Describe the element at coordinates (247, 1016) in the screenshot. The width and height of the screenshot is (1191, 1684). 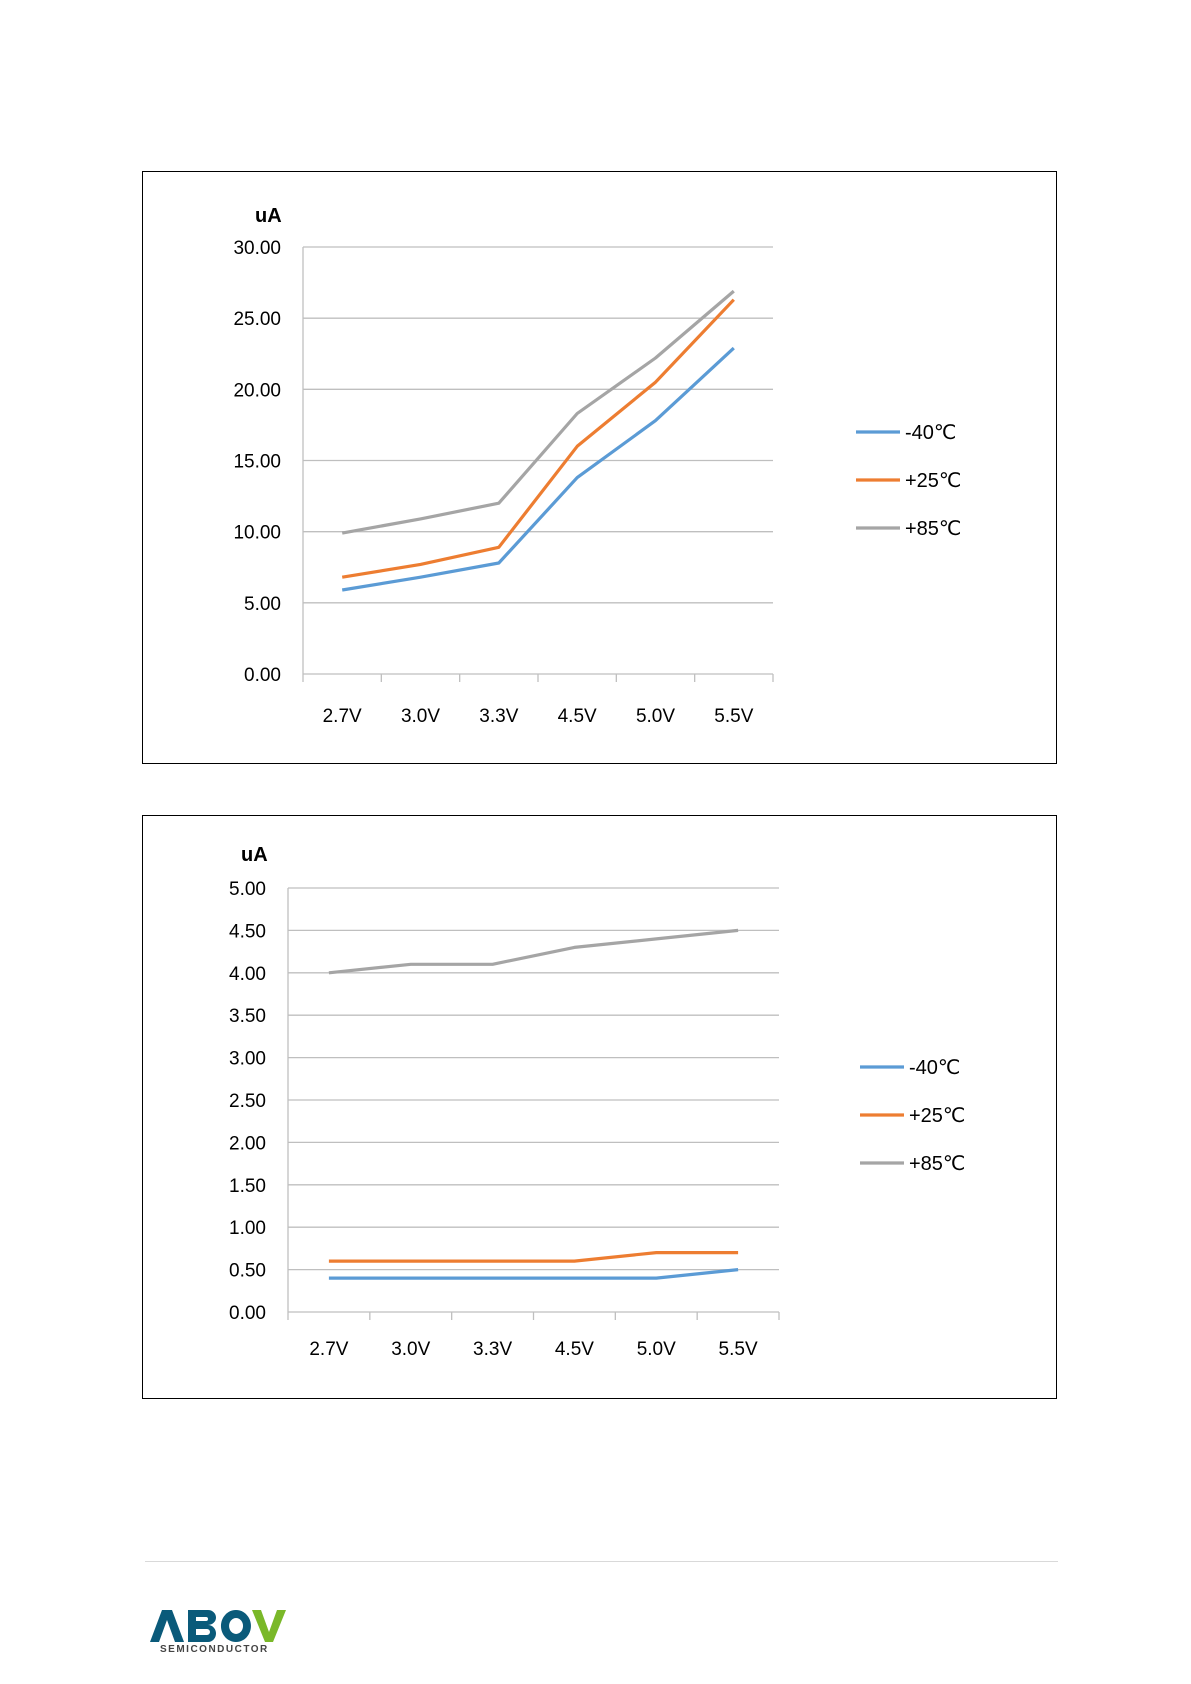
I see `y-tick-label: 3.50` at that location.